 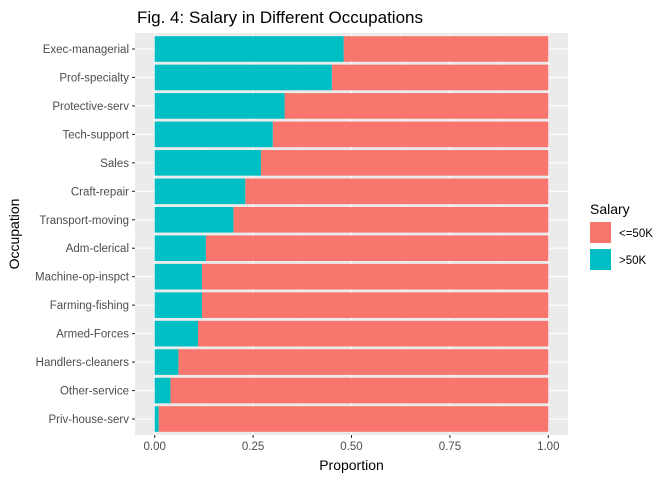 What do you see at coordinates (88, 420) in the screenshot?
I see `y-tick-label: Priv-house-serv` at bounding box center [88, 420].